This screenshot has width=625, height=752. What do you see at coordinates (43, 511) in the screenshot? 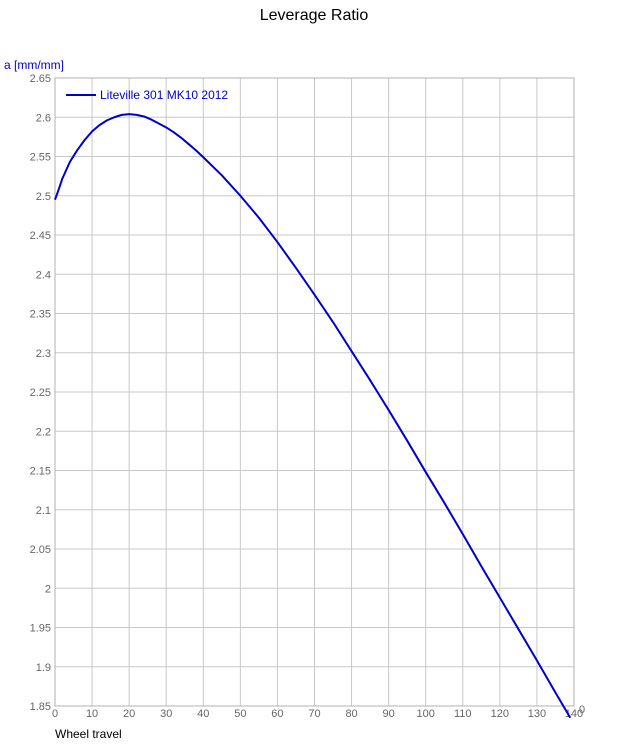
I see `y-tick-label: 2.1` at bounding box center [43, 511].